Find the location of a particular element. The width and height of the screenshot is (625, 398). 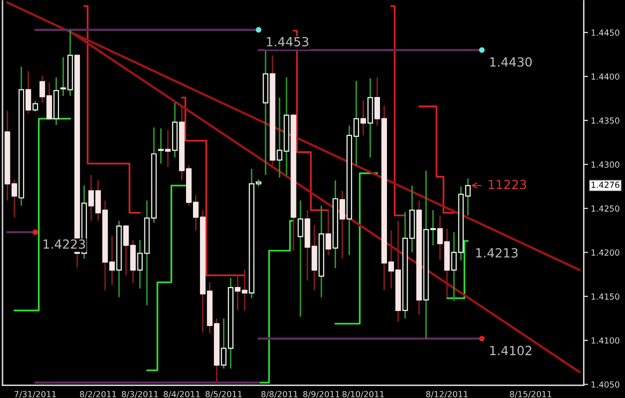

x-tick-label: 8/9/2011 is located at coordinates (321, 394).